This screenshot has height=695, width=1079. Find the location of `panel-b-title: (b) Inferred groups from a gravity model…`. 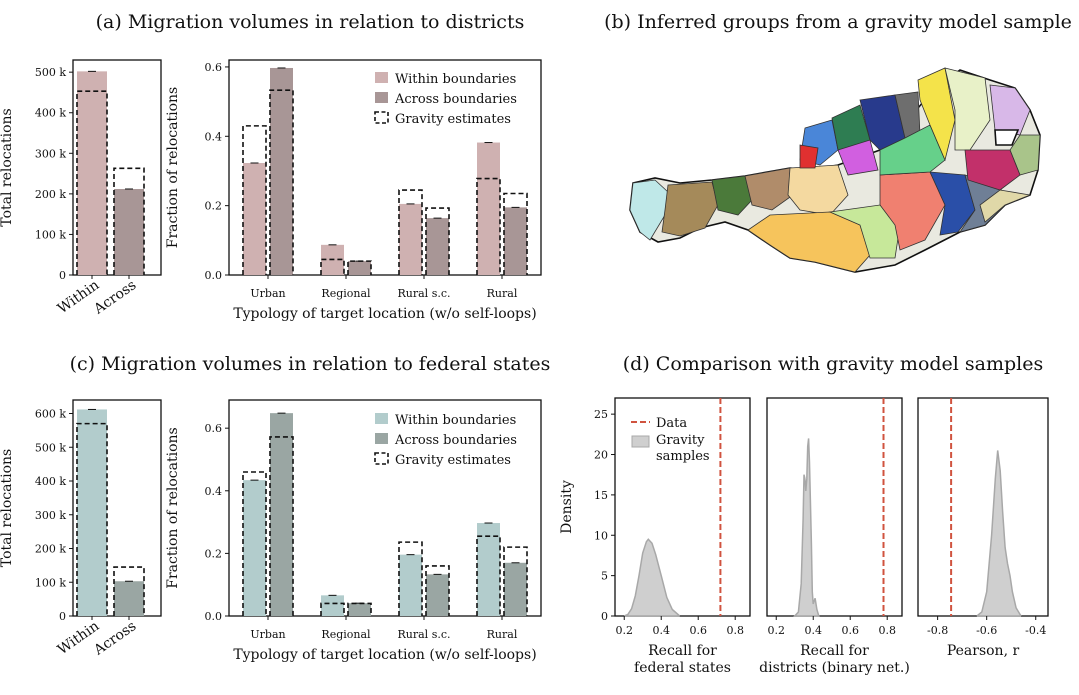

panel-b-title: (b) Inferred groups from a gravity model… is located at coordinates (838, 22).